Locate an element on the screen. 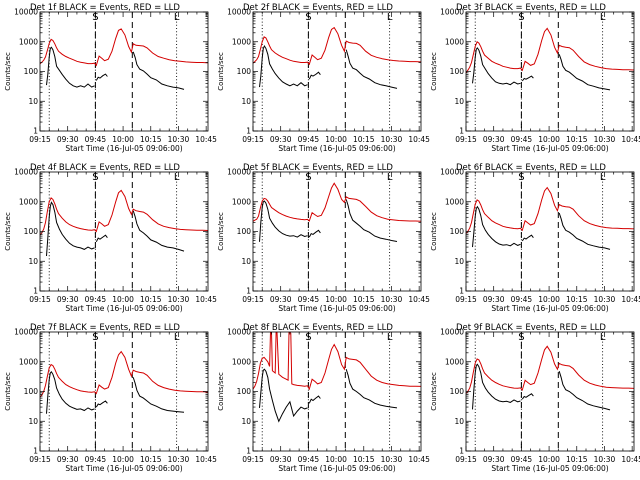 Image resolution: width=640 pixels, height=480 pixels. panel-title: Det 3f BLACK = Events, RED = LLD is located at coordinates (531, 8).